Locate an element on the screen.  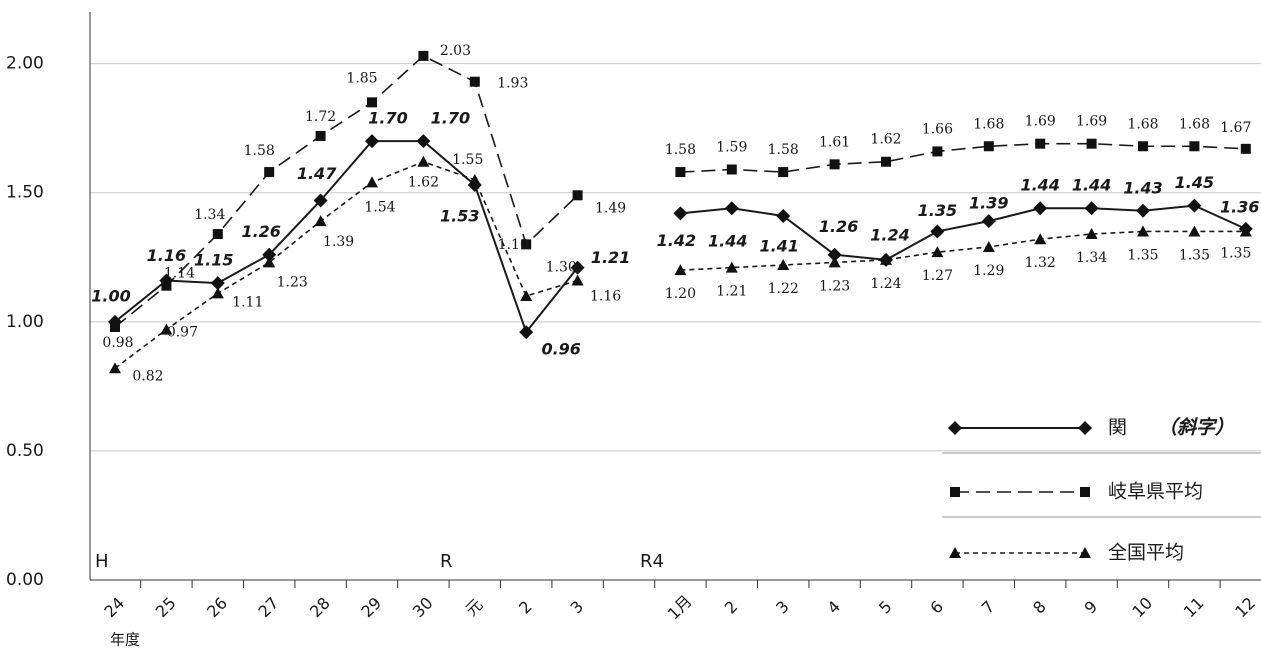
legend-label: 岐阜県平均 is located at coordinates (1155, 492).